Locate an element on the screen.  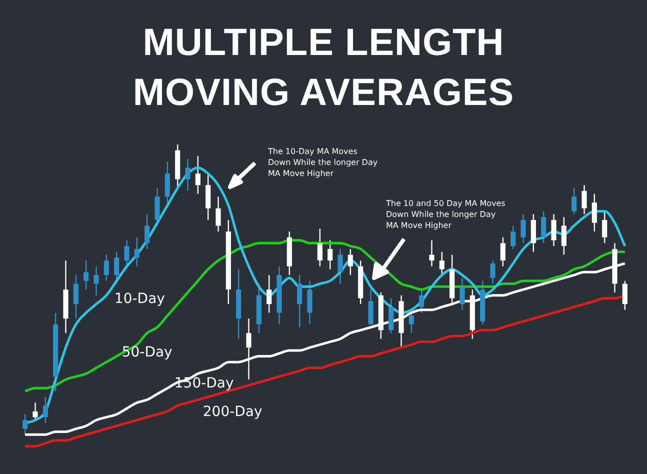
series-label: 10-Day is located at coordinates (139, 298).